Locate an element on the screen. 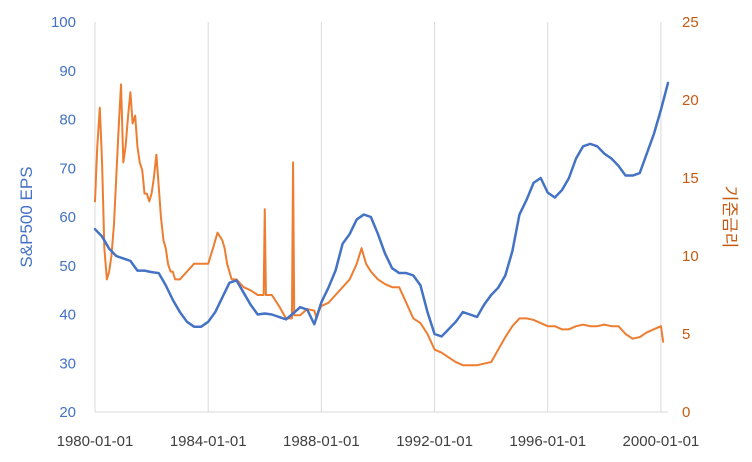  right-tick-label: 25 is located at coordinates (690, 22).